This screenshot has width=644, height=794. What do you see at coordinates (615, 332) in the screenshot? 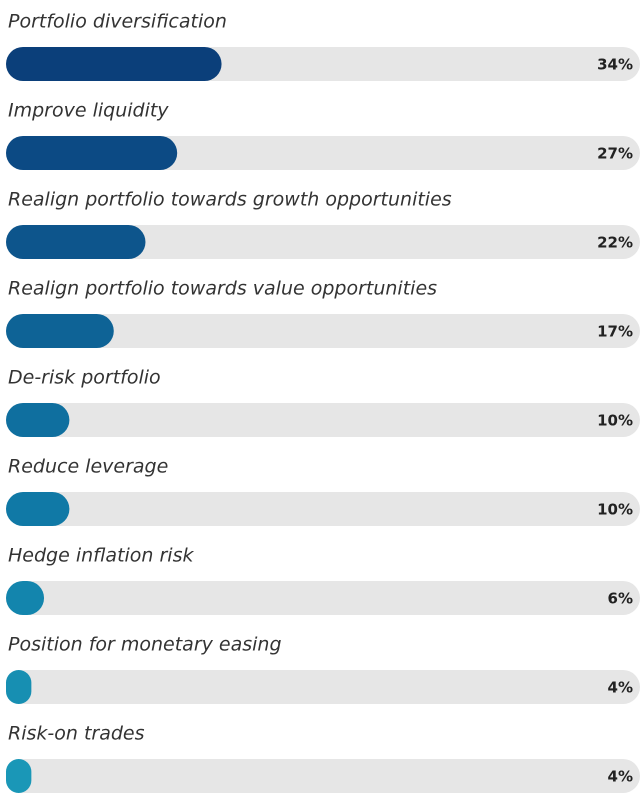
I see `value-label: 17%` at bounding box center [615, 332].